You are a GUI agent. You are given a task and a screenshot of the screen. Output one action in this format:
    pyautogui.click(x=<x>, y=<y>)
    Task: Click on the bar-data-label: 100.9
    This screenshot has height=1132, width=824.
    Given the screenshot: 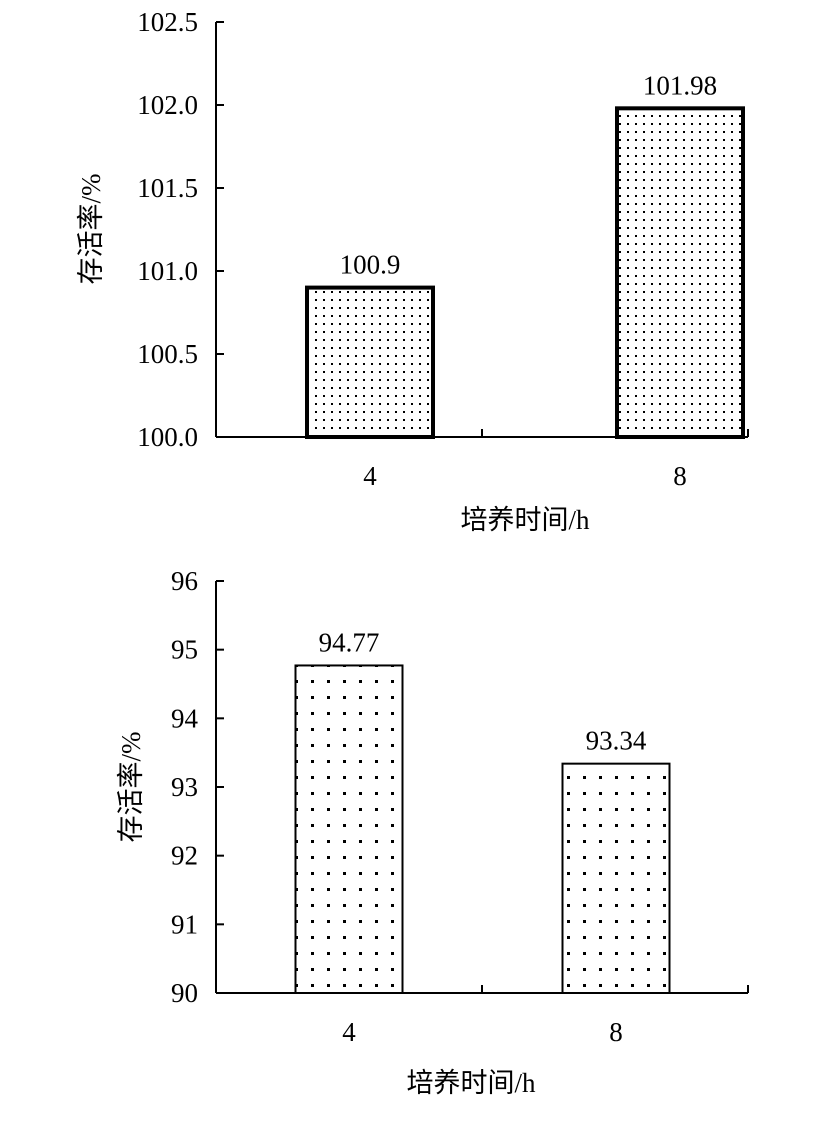 What is the action you would take?
    pyautogui.click(x=370, y=265)
    